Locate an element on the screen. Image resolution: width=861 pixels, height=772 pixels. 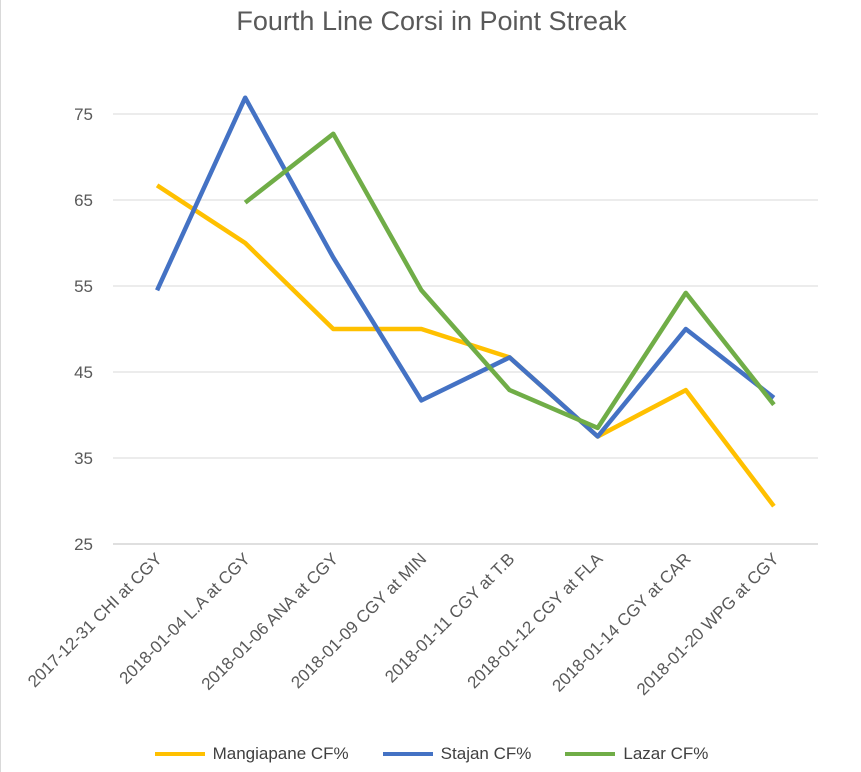
x-tick-label: 2018-01-20 WPG at CGY is located at coordinates (708, 624).